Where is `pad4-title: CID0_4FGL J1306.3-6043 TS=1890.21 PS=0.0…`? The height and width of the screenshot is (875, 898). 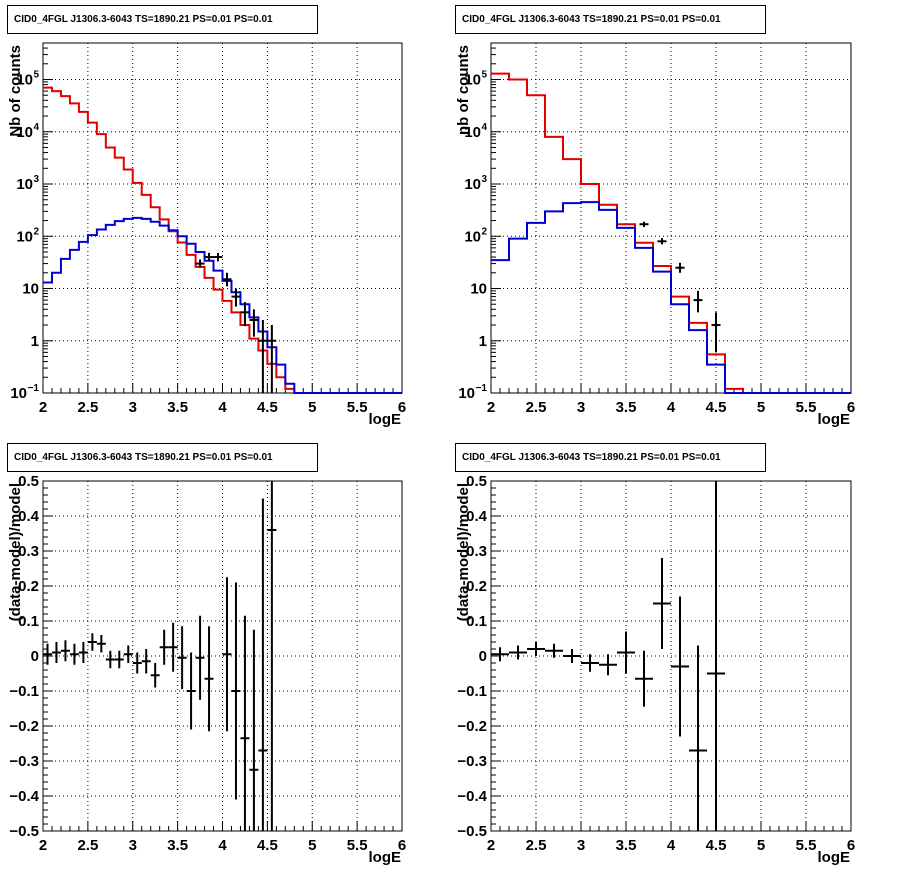 pad4-title: CID0_4FGL J1306.3-6043 TS=1890.21 PS=0.0… is located at coordinates (610, 457).